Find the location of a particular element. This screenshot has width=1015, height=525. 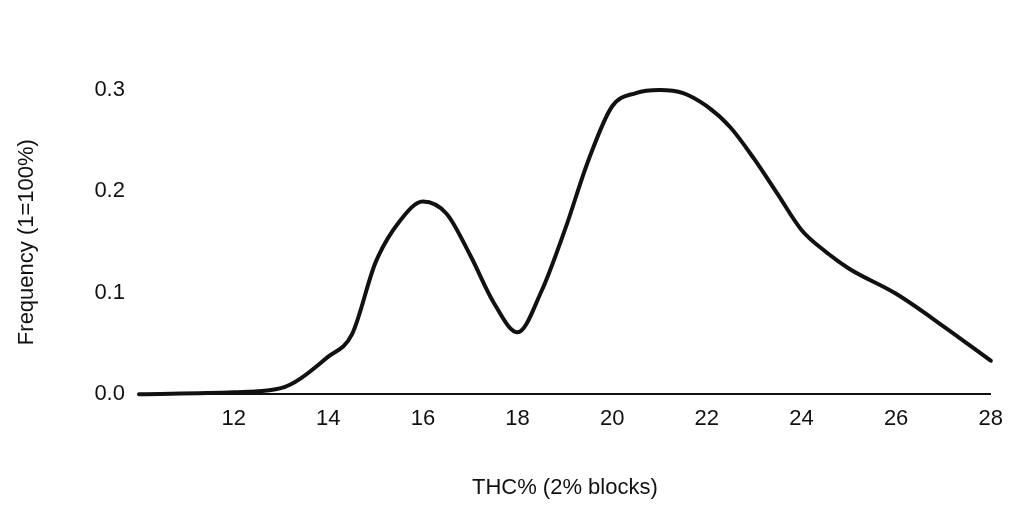

y-tick-label: 0.0 is located at coordinates (109, 393).